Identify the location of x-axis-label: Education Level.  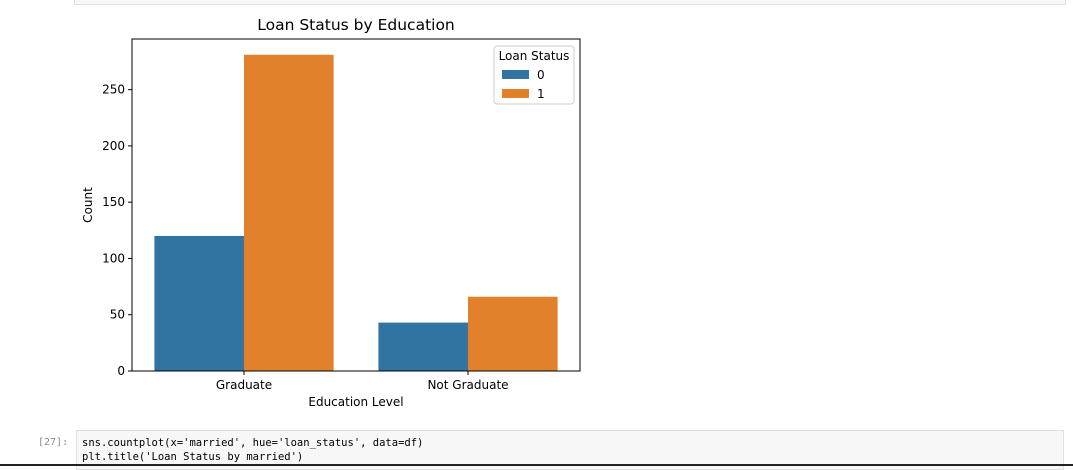
(355, 402).